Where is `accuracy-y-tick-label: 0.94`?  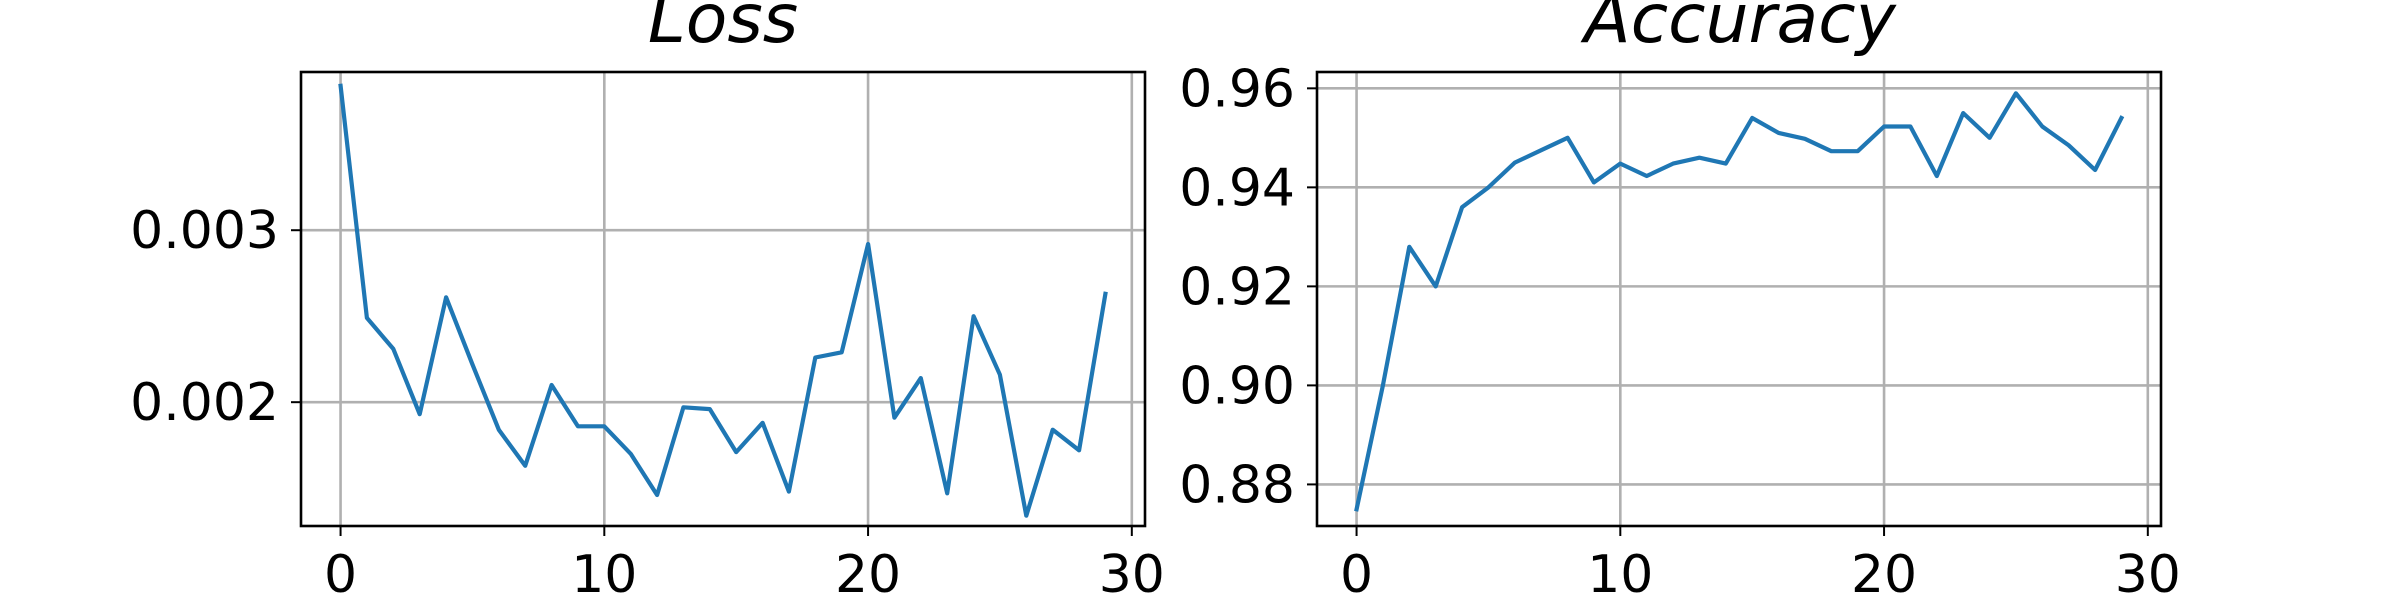
accuracy-y-tick-label: 0.94 is located at coordinates (1237, 188).